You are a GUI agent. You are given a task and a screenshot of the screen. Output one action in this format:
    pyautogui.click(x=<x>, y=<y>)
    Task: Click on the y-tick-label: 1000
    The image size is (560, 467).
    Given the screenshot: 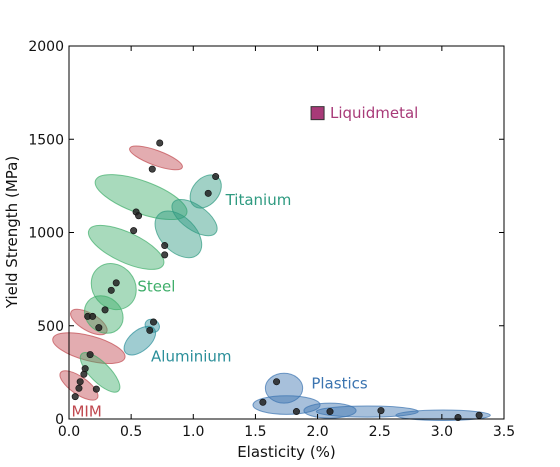 What is the action you would take?
    pyautogui.click(x=46, y=234)
    